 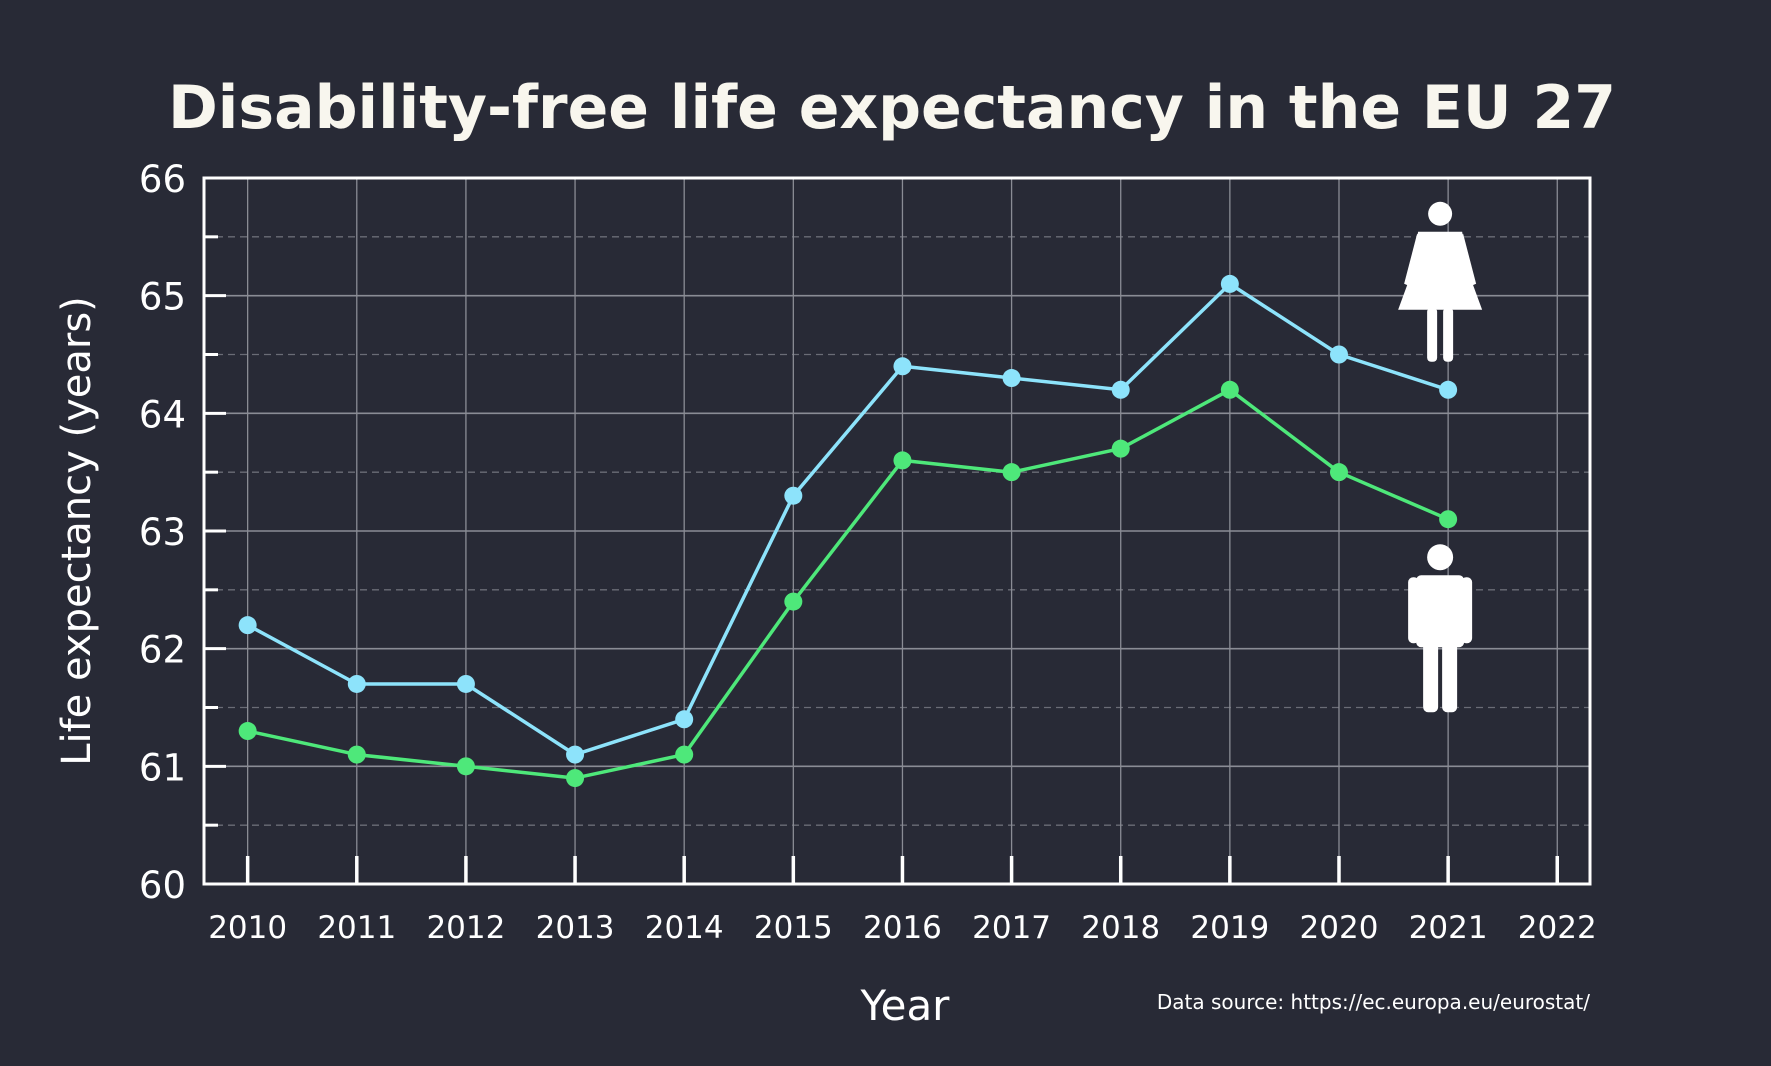 I want to click on x-tick-label: 2012, so click(x=465, y=928).